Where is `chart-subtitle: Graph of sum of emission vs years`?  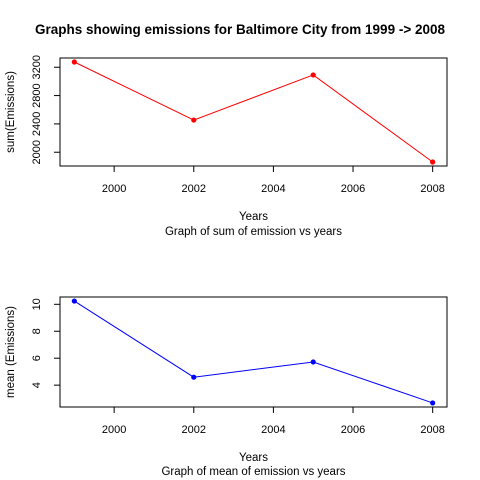 chart-subtitle: Graph of sum of emission vs years is located at coordinates (253, 232).